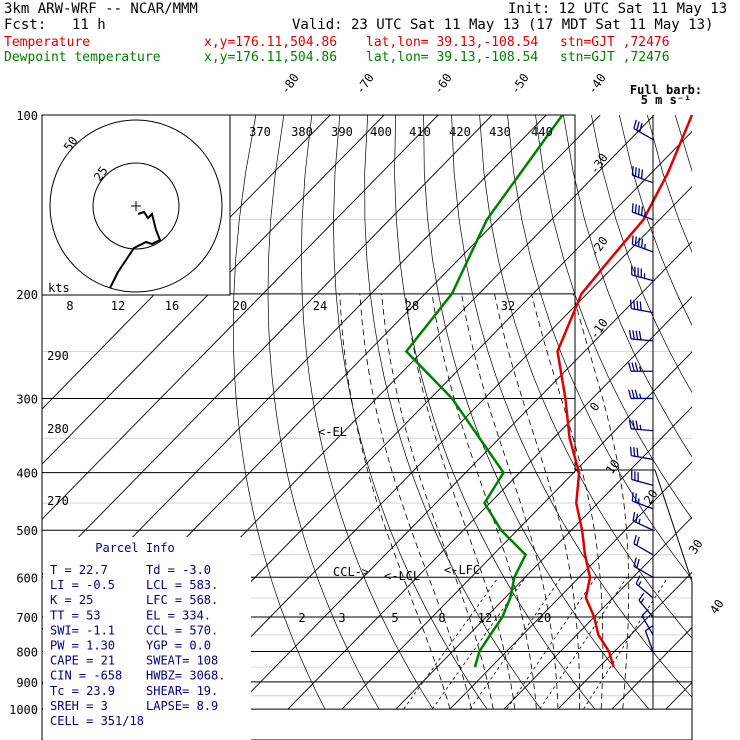 This screenshot has height=740, width=740. Describe the element at coordinates (47, 42) in the screenshot. I see `temperature-legend: Temperature` at that location.